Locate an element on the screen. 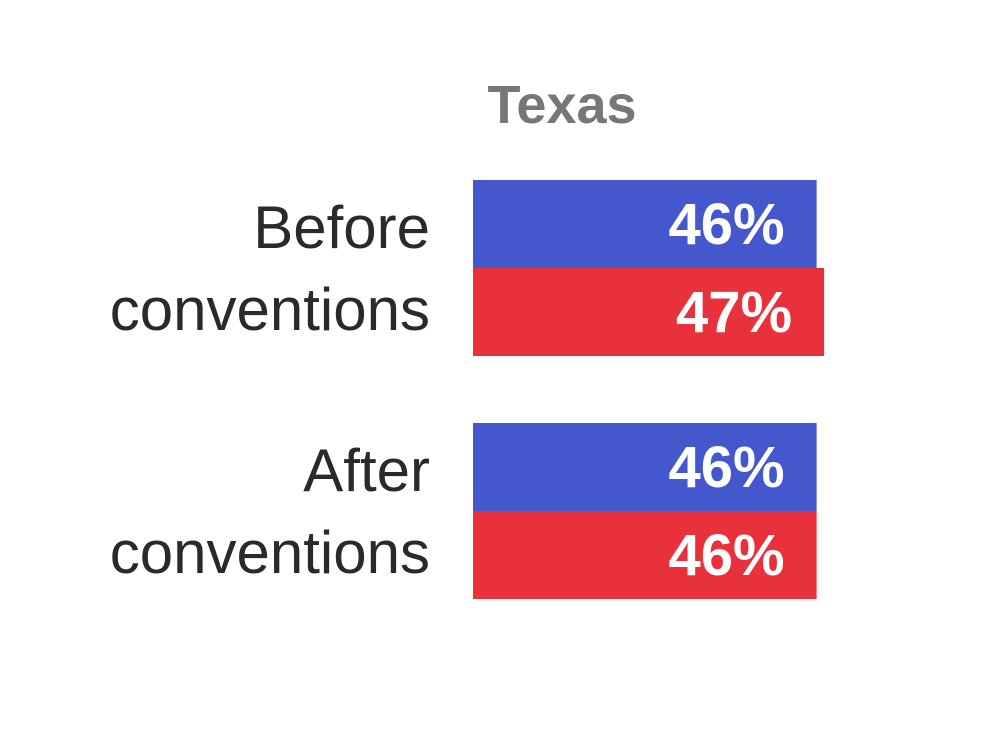 The height and width of the screenshot is (756, 1007). category-label: After conventions is located at coordinates (270, 511).